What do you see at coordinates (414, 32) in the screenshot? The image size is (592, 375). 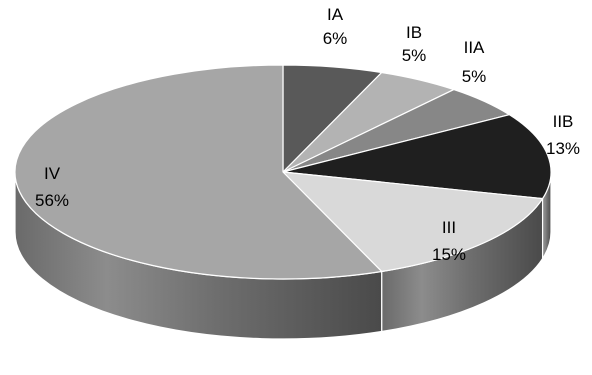 I see `label-ib-category: IB` at bounding box center [414, 32].